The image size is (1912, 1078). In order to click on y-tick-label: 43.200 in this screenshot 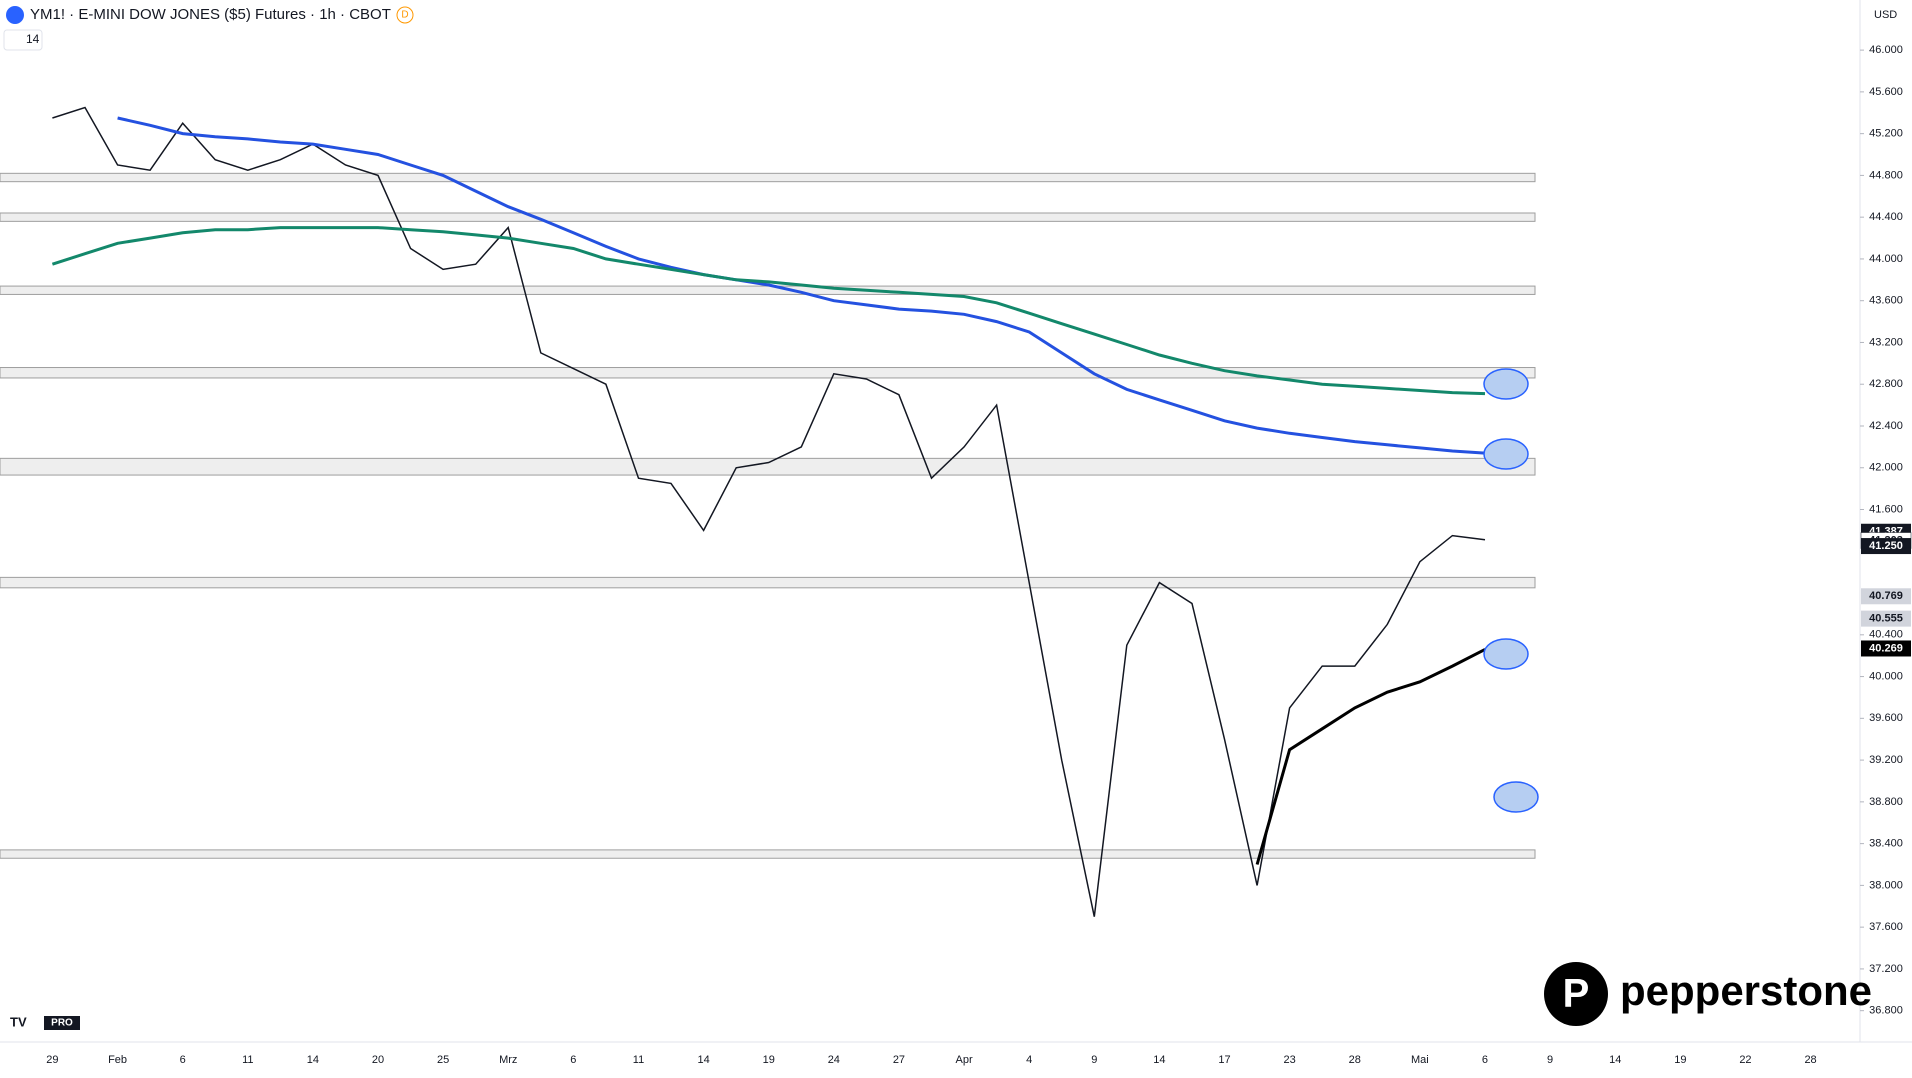, I will do `click(1886, 342)`.